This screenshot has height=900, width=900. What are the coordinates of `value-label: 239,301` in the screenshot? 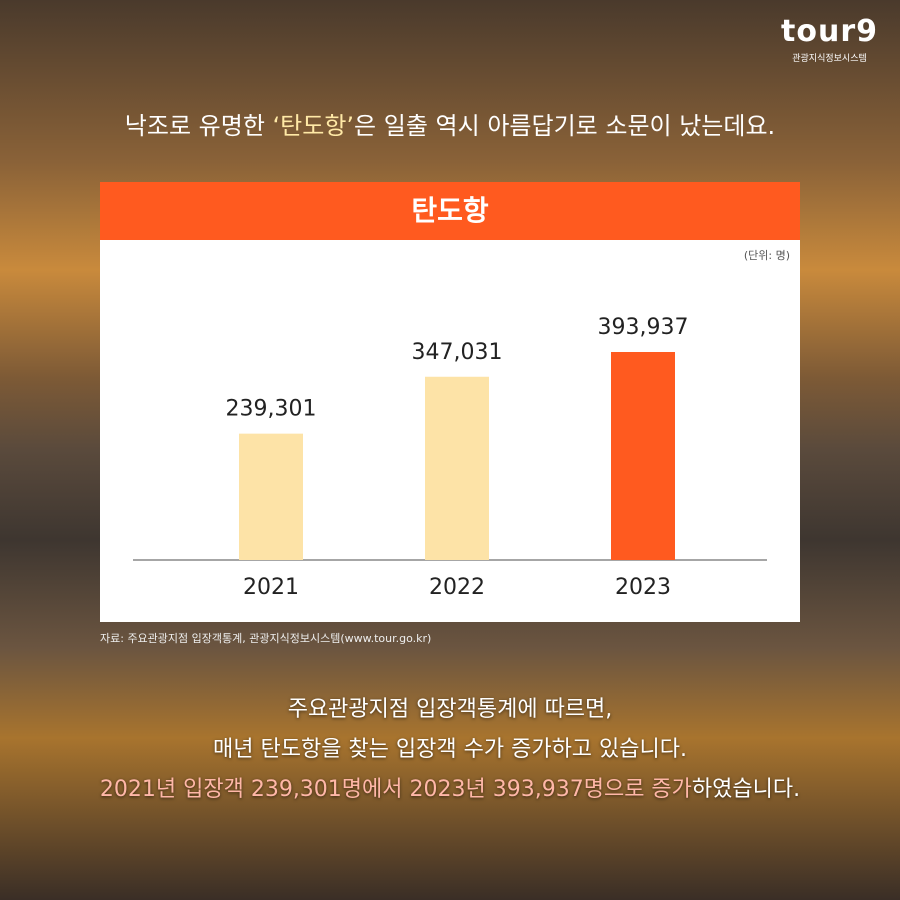 It's located at (271, 409).